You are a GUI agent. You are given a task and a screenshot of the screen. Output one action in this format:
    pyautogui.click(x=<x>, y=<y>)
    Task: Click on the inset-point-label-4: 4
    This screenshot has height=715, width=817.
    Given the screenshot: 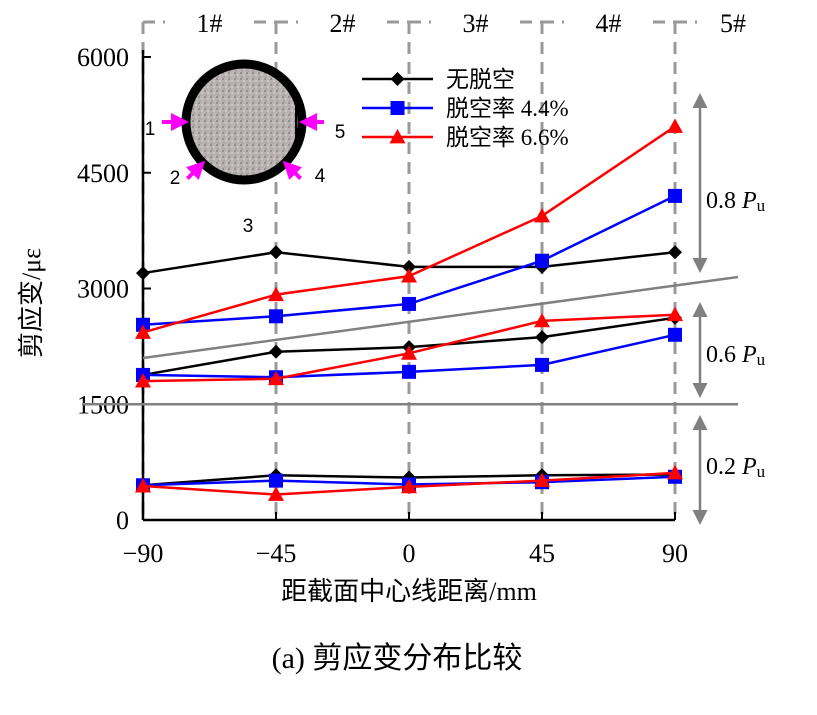 What is the action you would take?
    pyautogui.click(x=320, y=176)
    